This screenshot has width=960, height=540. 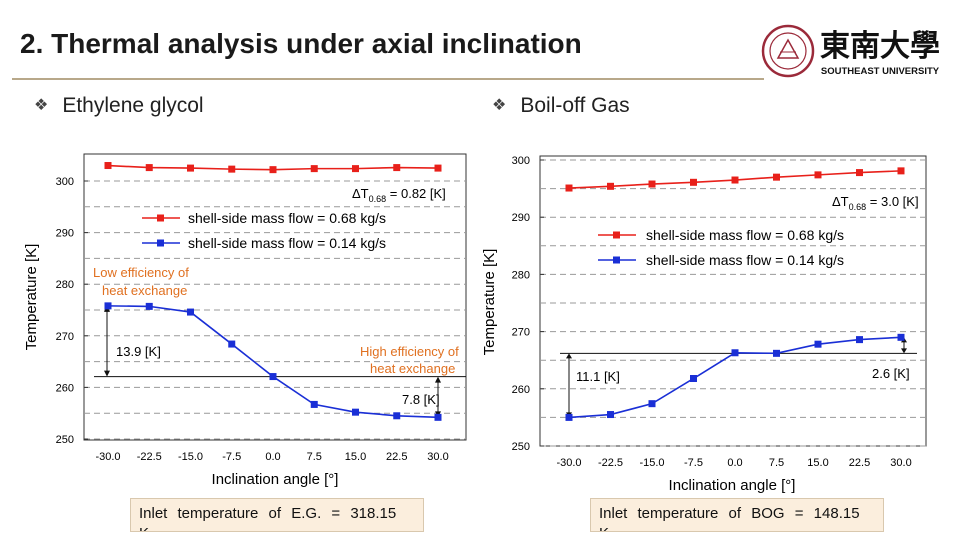 I want to click on logo-cn-text: 東南大學, so click(x=880, y=46).